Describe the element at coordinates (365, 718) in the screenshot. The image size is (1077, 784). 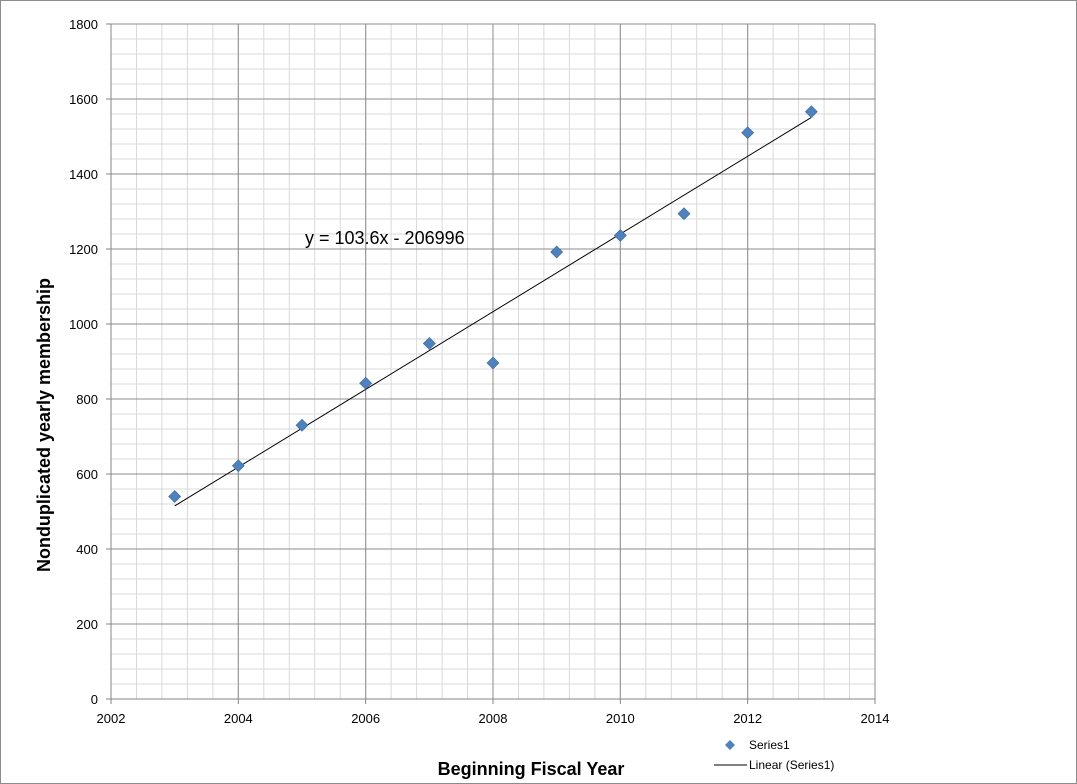
I see `x-tick-label: 2006` at that location.